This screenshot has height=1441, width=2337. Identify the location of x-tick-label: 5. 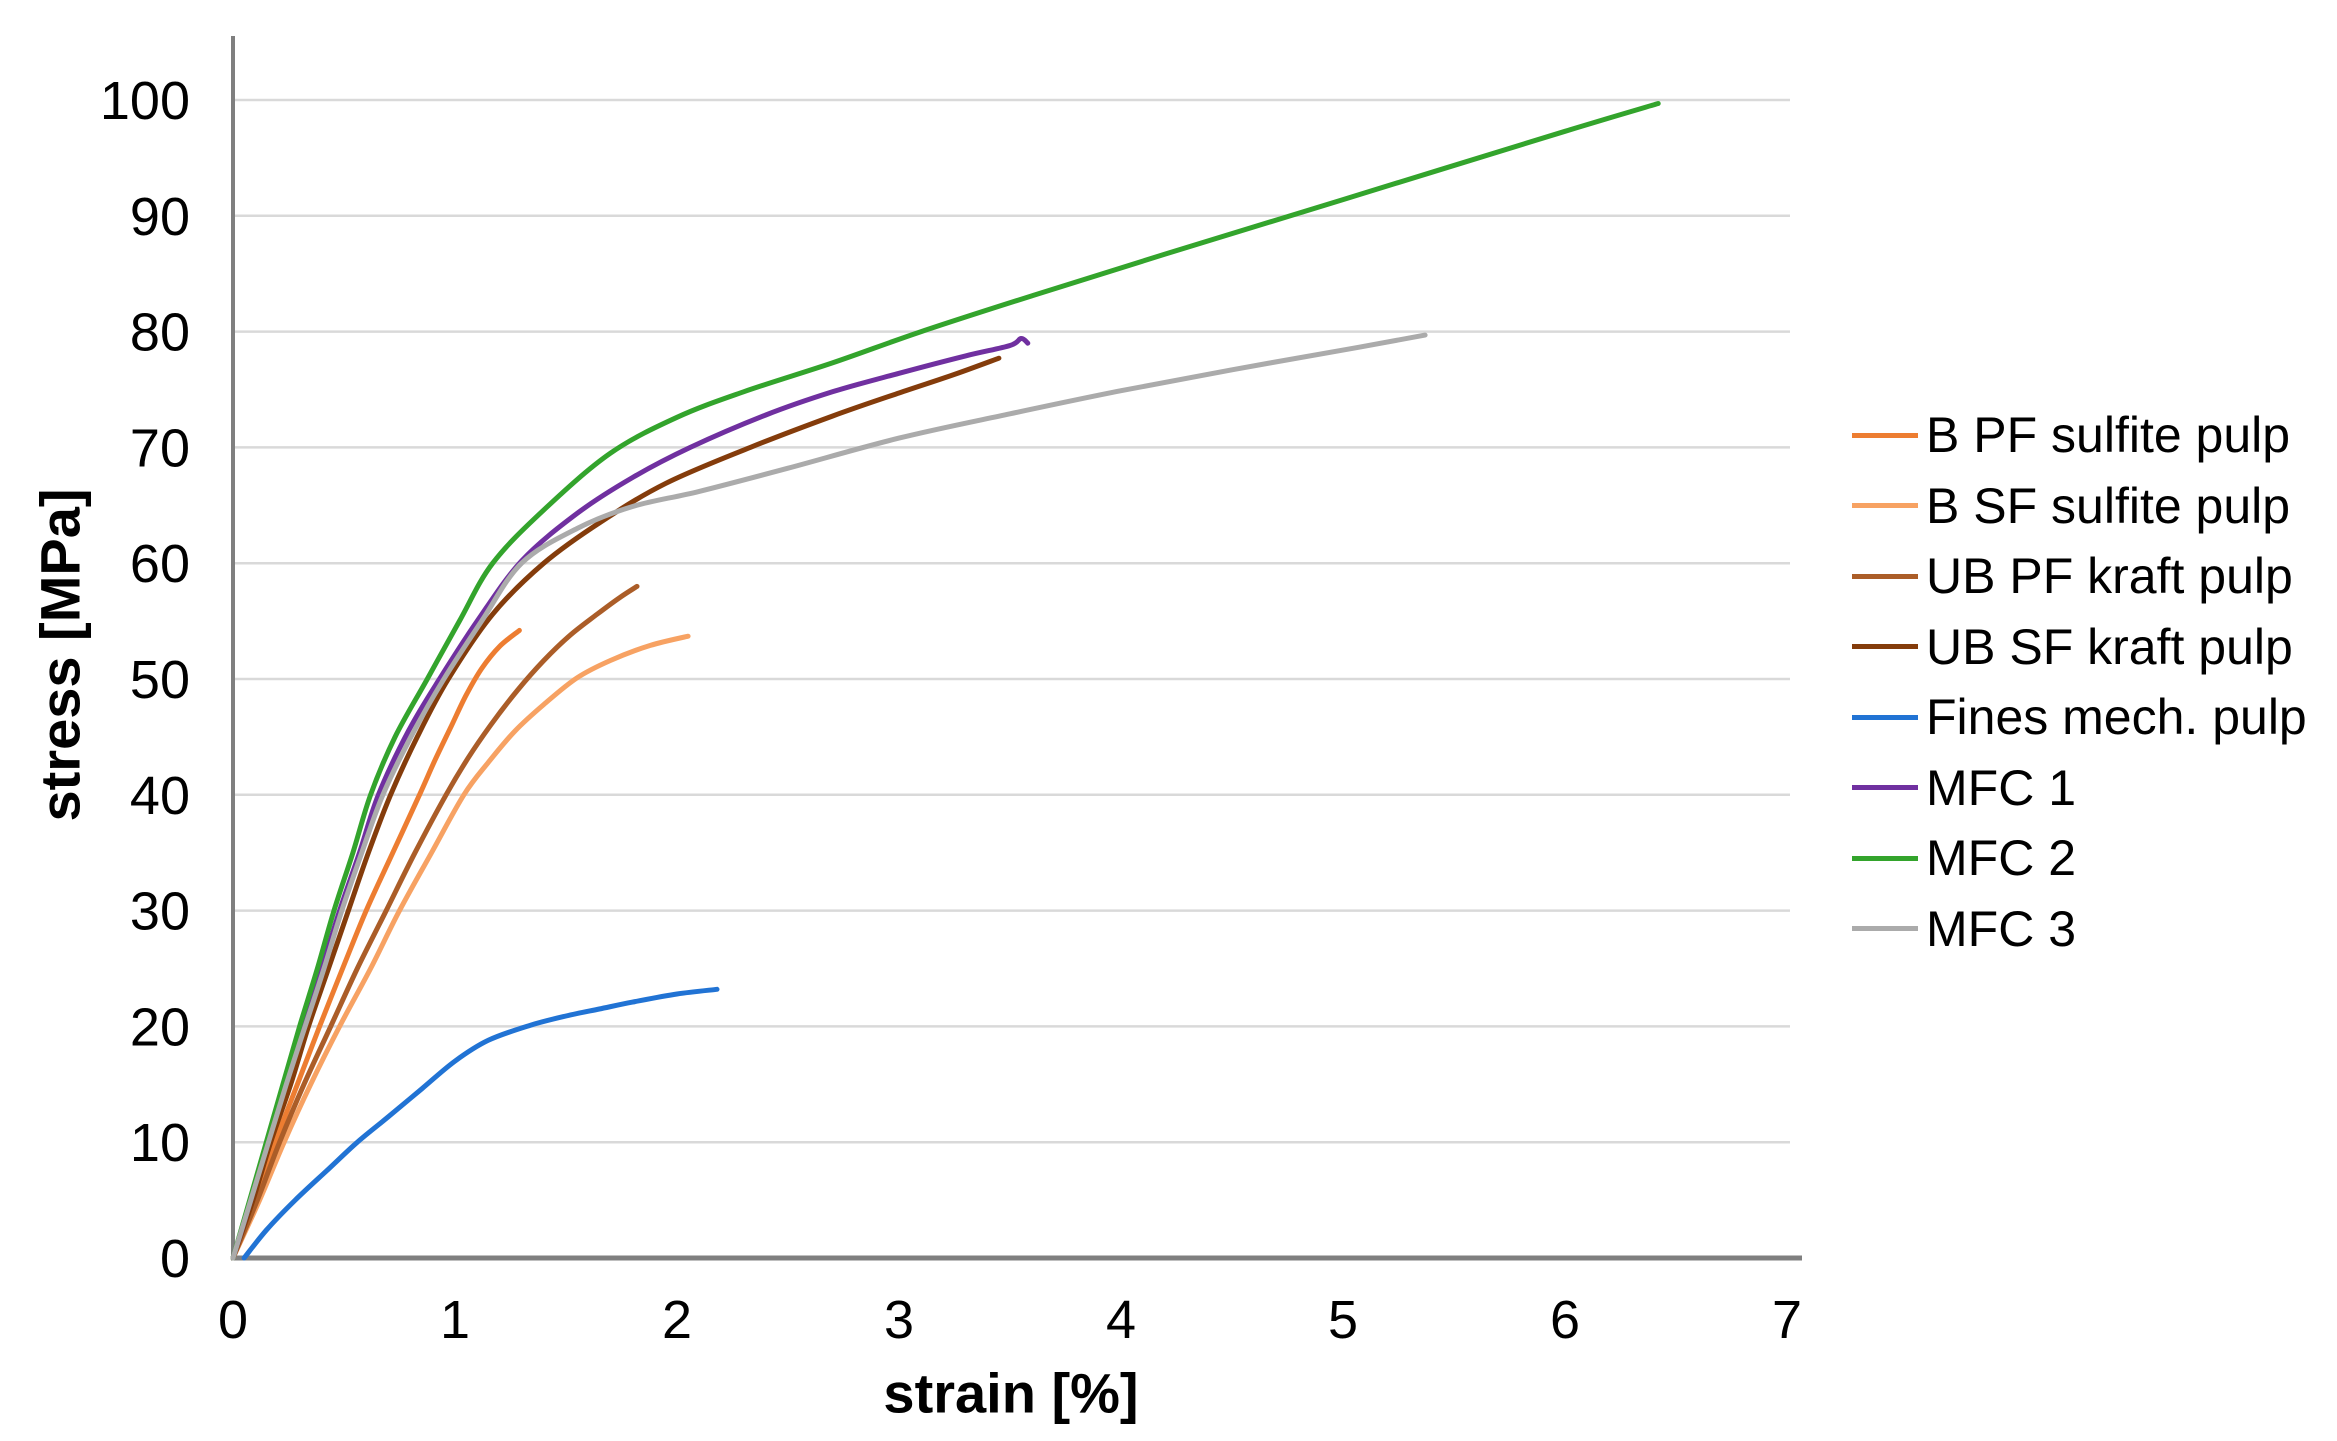
(1343, 1320).